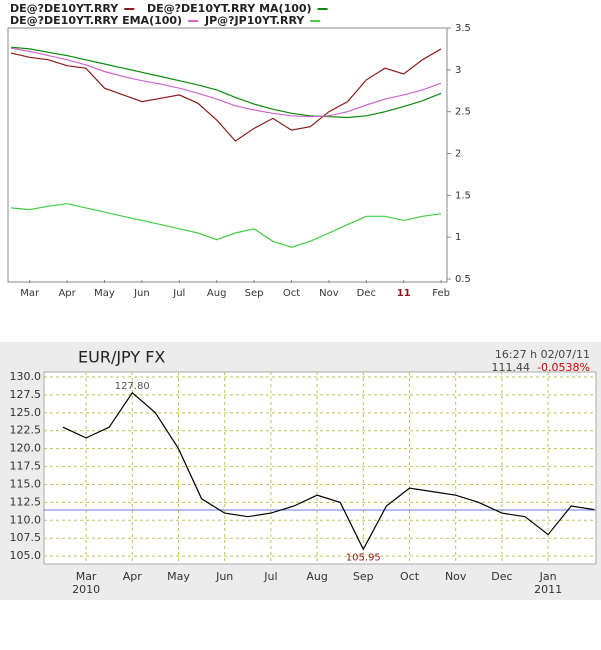 The image size is (601, 650). I want to click on y-tick-label: 3.5, so click(463, 28).